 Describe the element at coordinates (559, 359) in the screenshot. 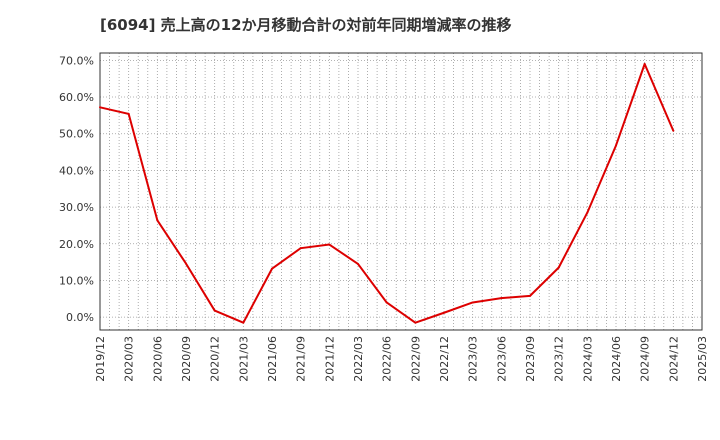

I see `x-tick-label: 2023/12` at that location.